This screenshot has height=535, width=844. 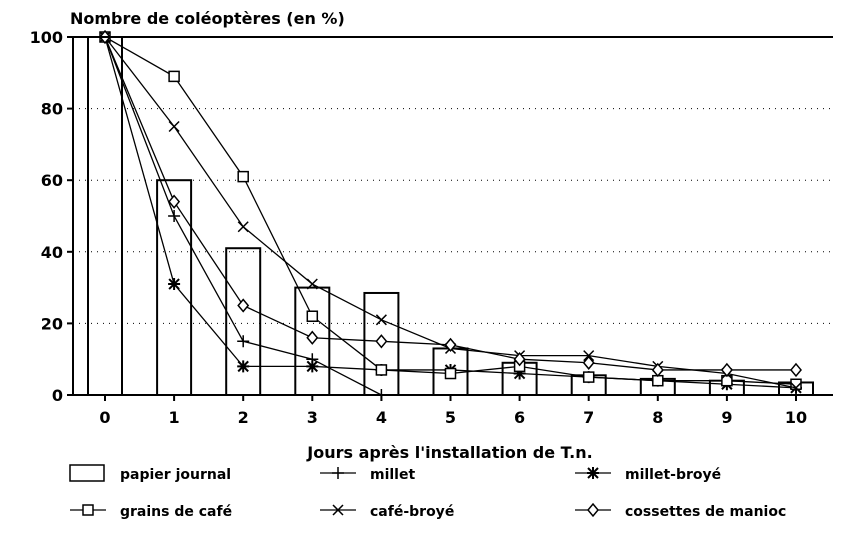 I want to click on x-tick-label: 5, so click(x=450, y=417).